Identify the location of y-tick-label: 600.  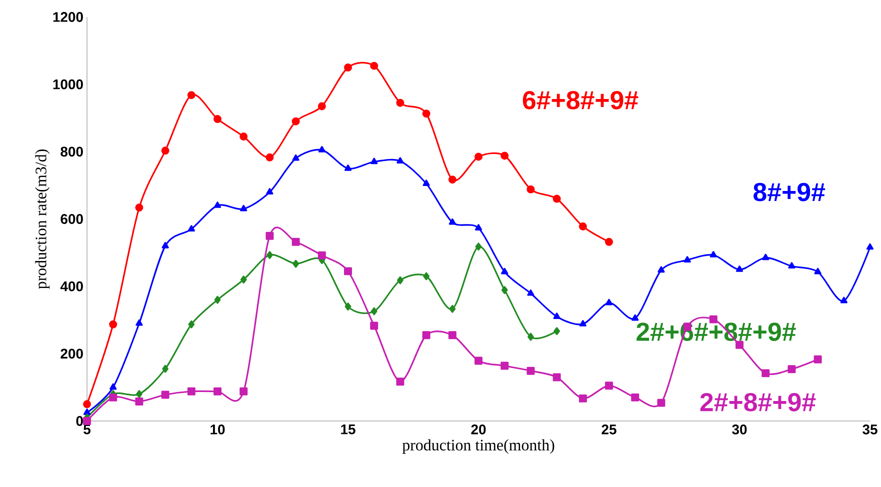
(71, 219).